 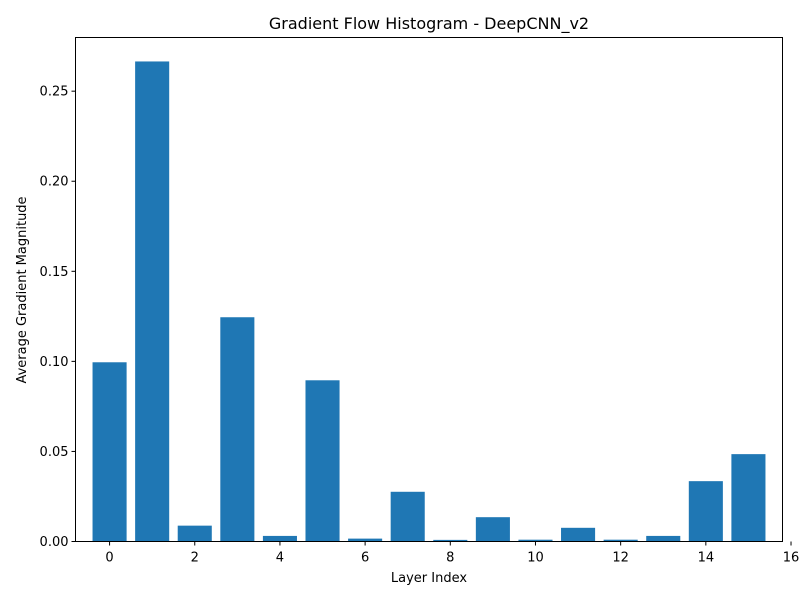 What do you see at coordinates (706, 558) in the screenshot?
I see `x-tick-label-14: 14` at bounding box center [706, 558].